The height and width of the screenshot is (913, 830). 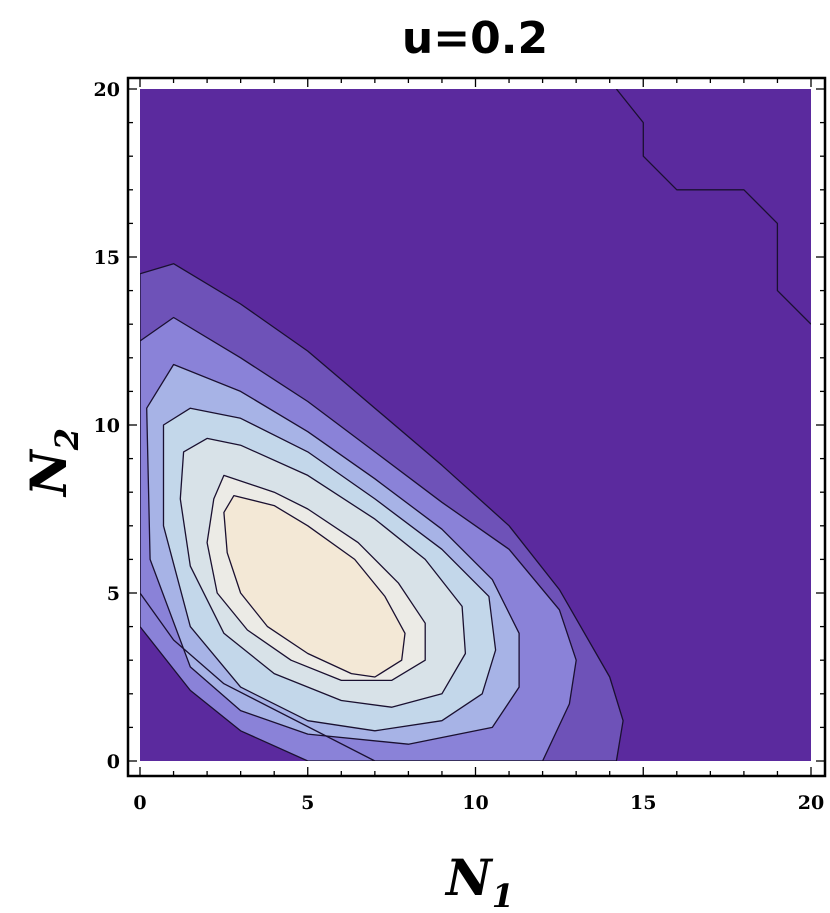 What do you see at coordinates (113, 594) in the screenshot?
I see `y-tick-label: 5` at bounding box center [113, 594].